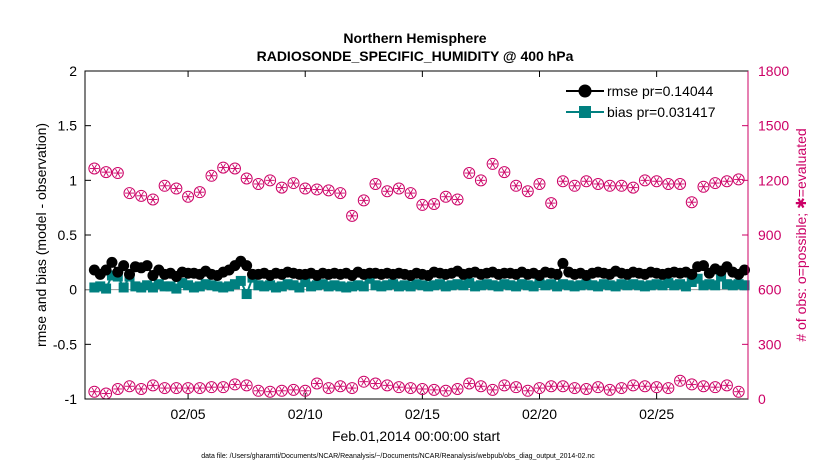 The width and height of the screenshot is (830, 470). Describe the element at coordinates (73, 290) in the screenshot. I see `y-left-tick-label: 0` at that location.